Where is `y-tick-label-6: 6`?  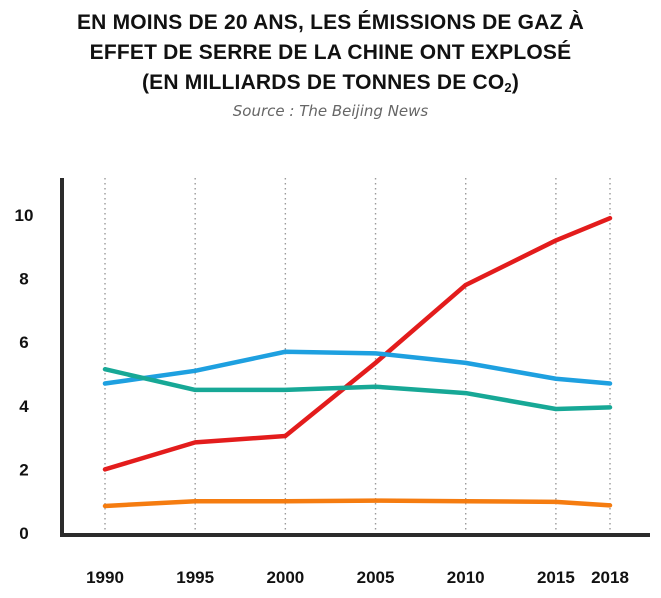 y-tick-label-6: 6 is located at coordinates (23, 342).